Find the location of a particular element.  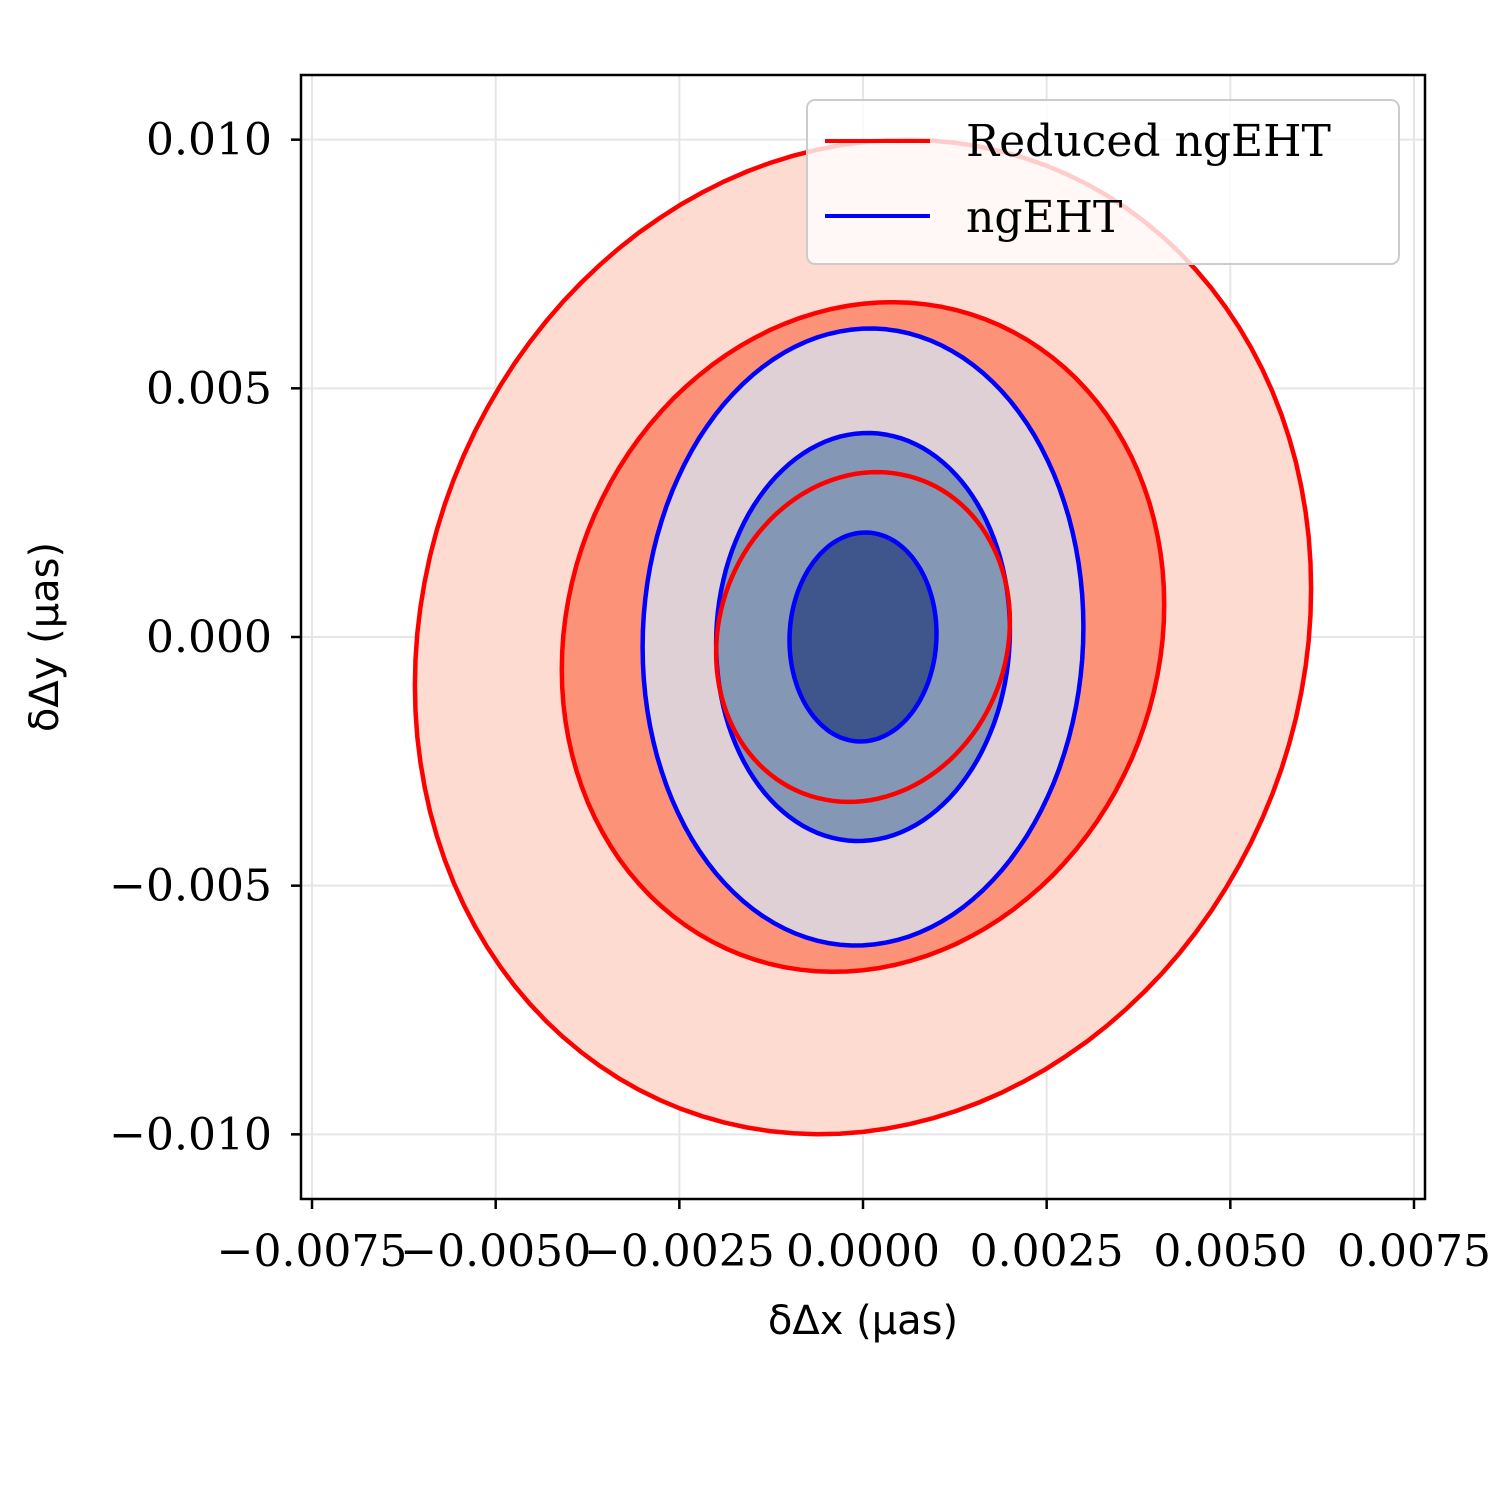

legend: Reduced ngEHT ngEHT is located at coordinates (1103, 182).